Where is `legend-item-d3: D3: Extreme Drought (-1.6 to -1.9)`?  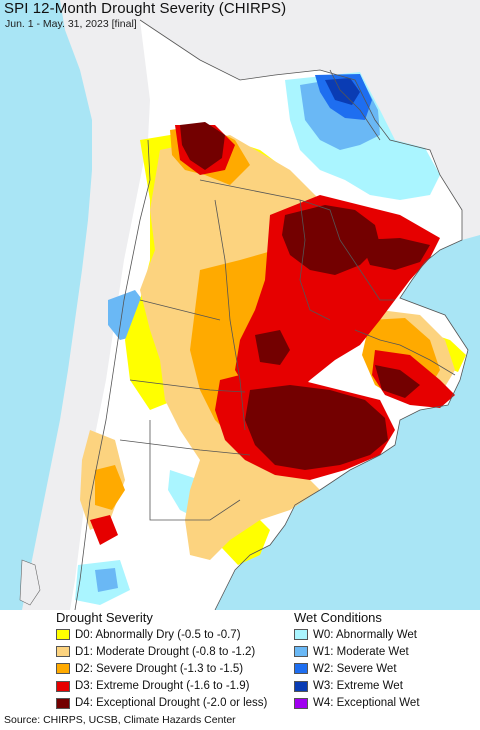 legend-item-d3: D3: Extreme Drought (-1.6 to -1.9) is located at coordinates (161, 686).